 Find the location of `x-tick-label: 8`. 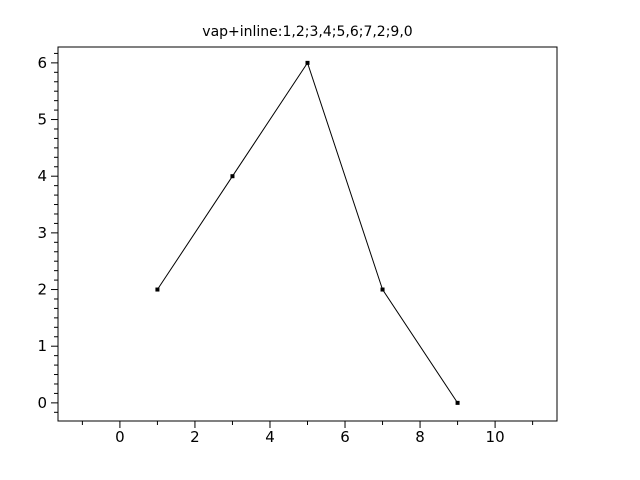

x-tick-label: 8 is located at coordinates (420, 437).